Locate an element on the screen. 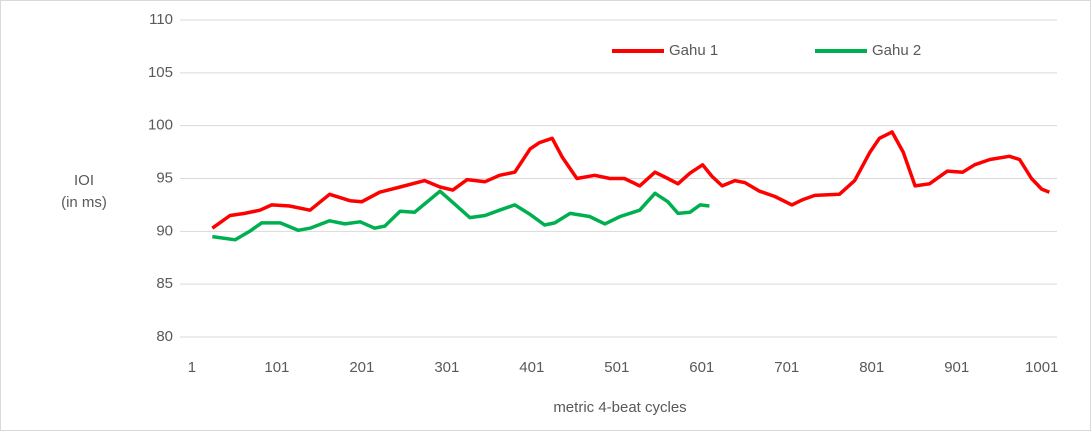  legend-label: Gahu 2 is located at coordinates (896, 50).